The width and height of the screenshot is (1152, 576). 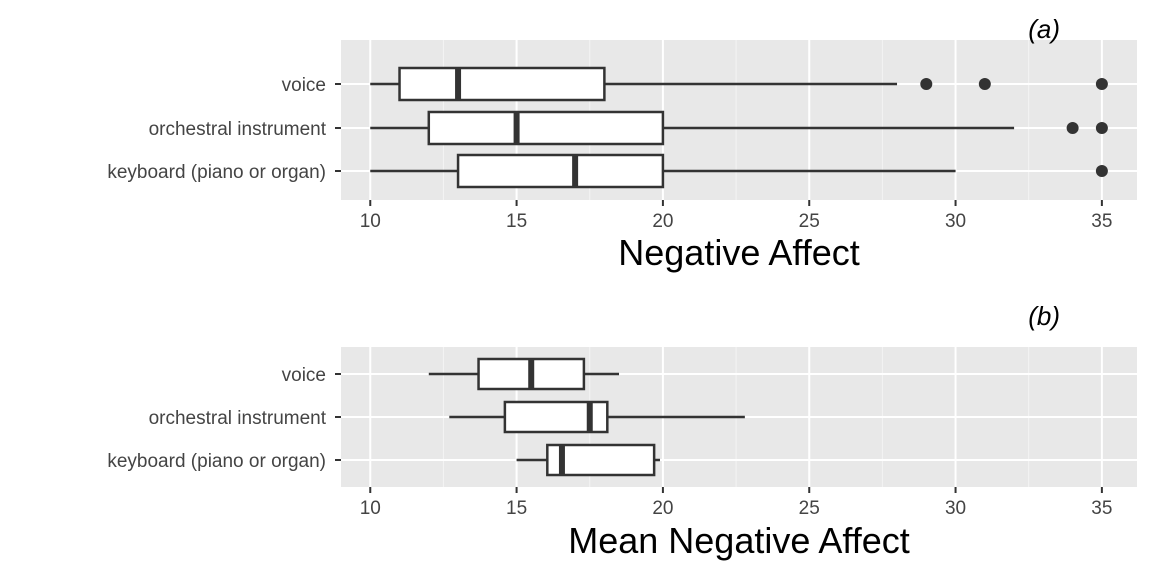 What do you see at coordinates (1044, 316) in the screenshot?
I see `panel-tag: (b)` at bounding box center [1044, 316].